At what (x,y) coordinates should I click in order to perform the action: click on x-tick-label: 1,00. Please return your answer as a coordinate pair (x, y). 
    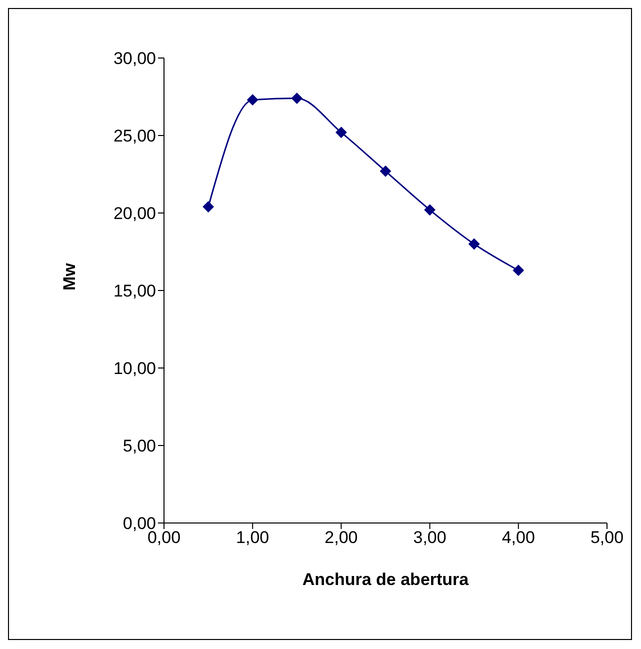
    Looking at the image, I should click on (253, 538).